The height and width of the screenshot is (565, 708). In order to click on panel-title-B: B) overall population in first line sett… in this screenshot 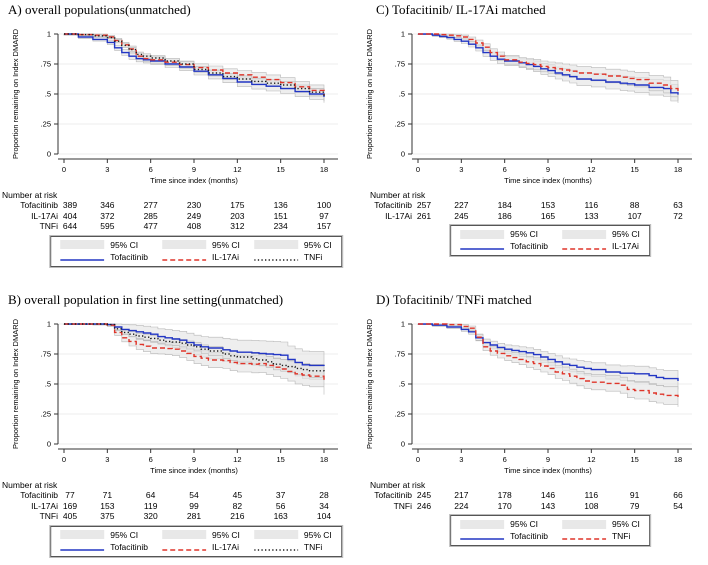, I will do `click(146, 299)`.